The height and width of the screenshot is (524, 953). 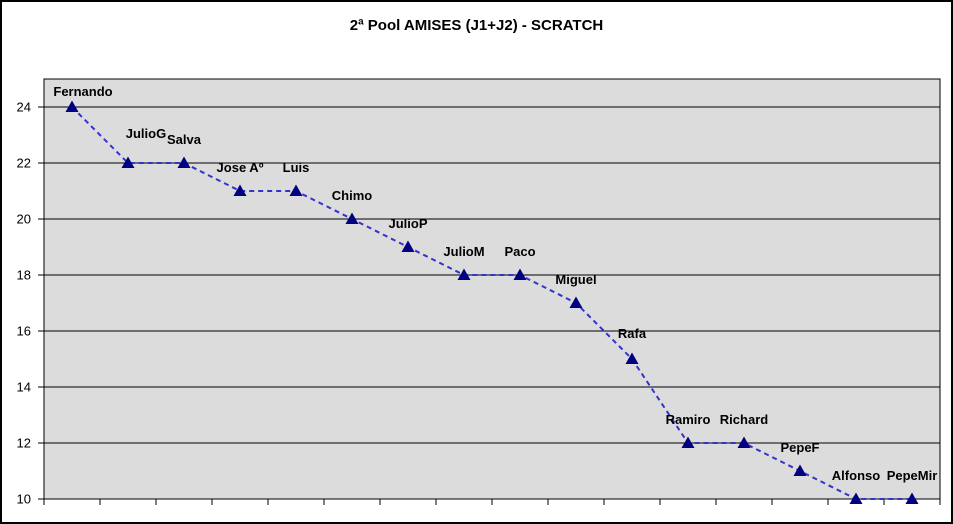 What do you see at coordinates (24, 163) in the screenshot?
I see `y-tick-label: 22` at bounding box center [24, 163].